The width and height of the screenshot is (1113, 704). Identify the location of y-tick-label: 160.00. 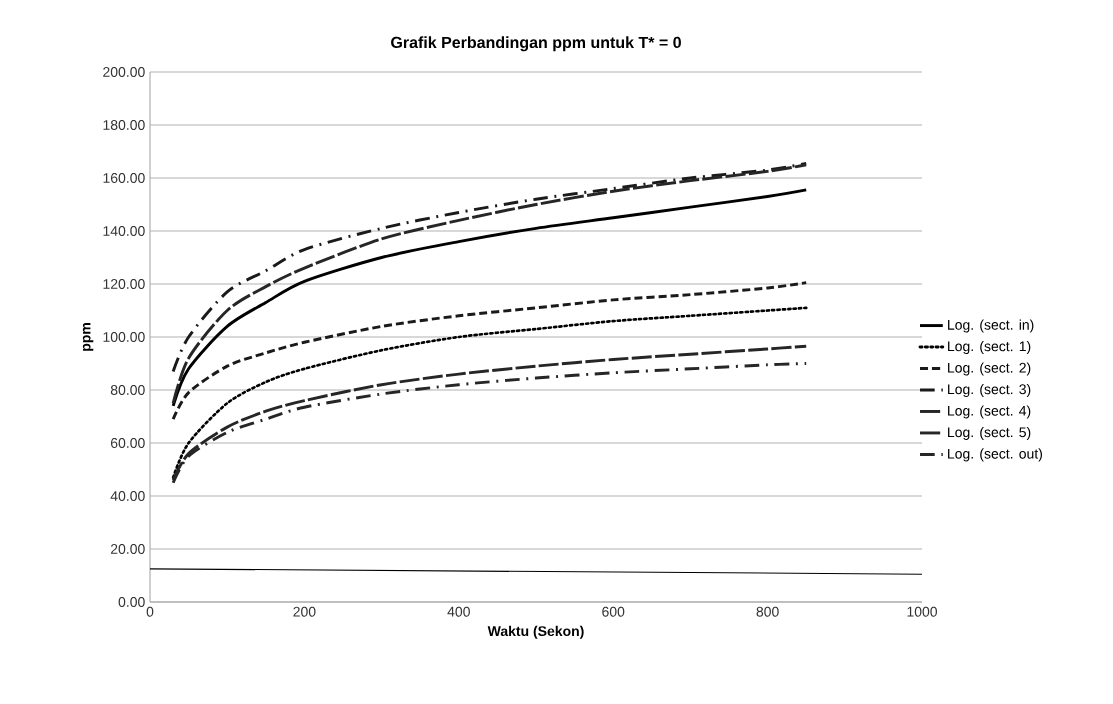
(124, 178).